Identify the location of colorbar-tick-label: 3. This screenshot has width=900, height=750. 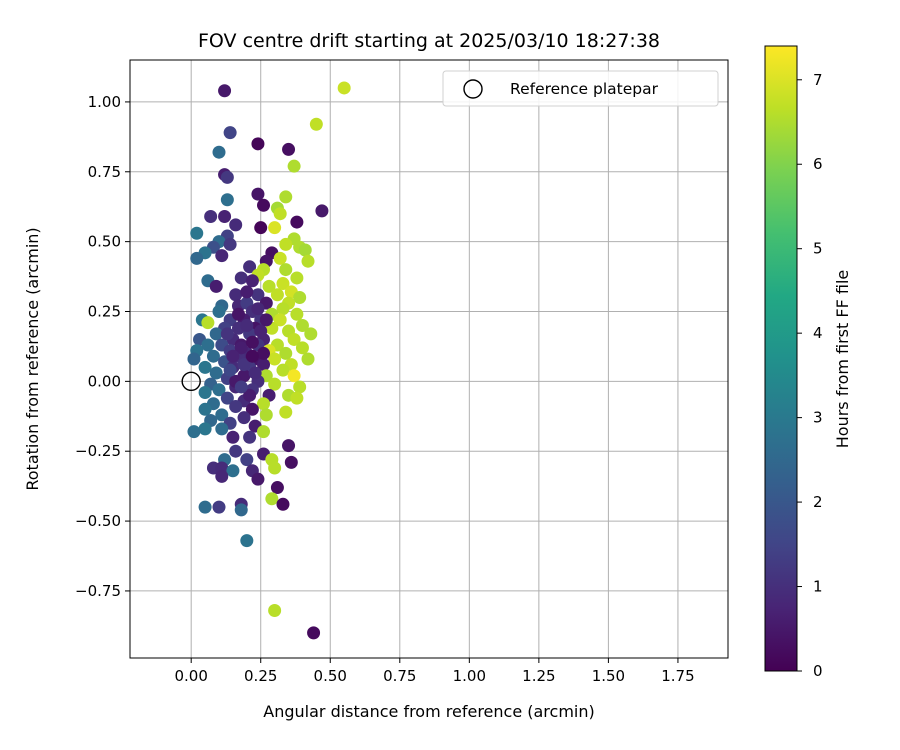
(818, 418).